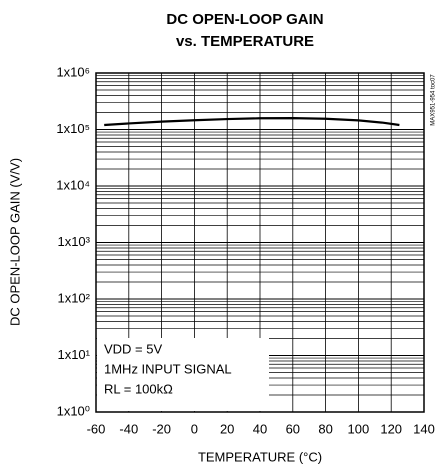  What do you see at coordinates (245, 41) in the screenshot?
I see `chart-subtitle: vs. TEMPERATURE` at bounding box center [245, 41].